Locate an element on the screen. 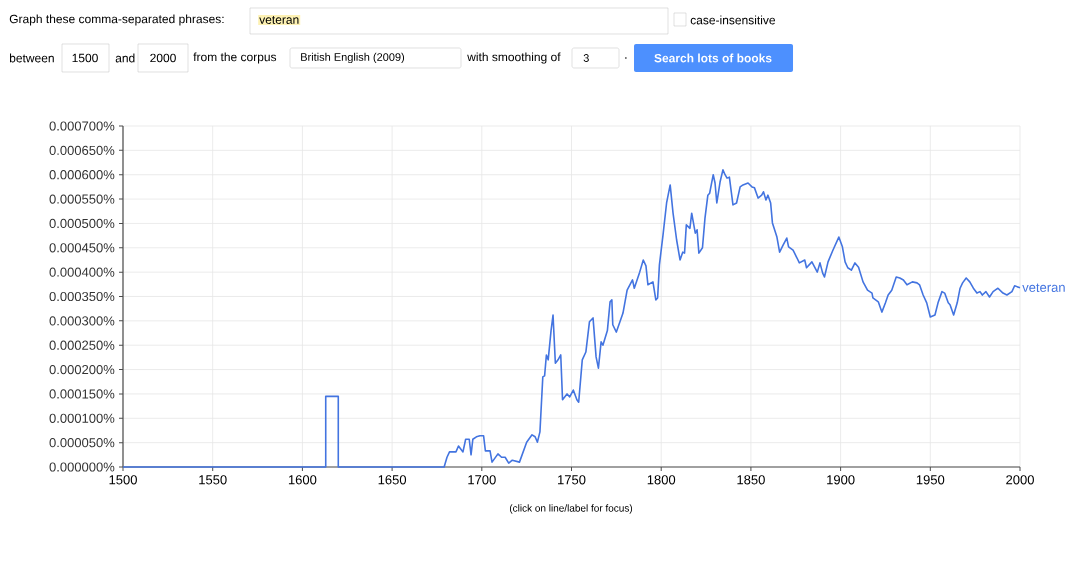  y-tick-label: 0.000500% is located at coordinates (82, 223).